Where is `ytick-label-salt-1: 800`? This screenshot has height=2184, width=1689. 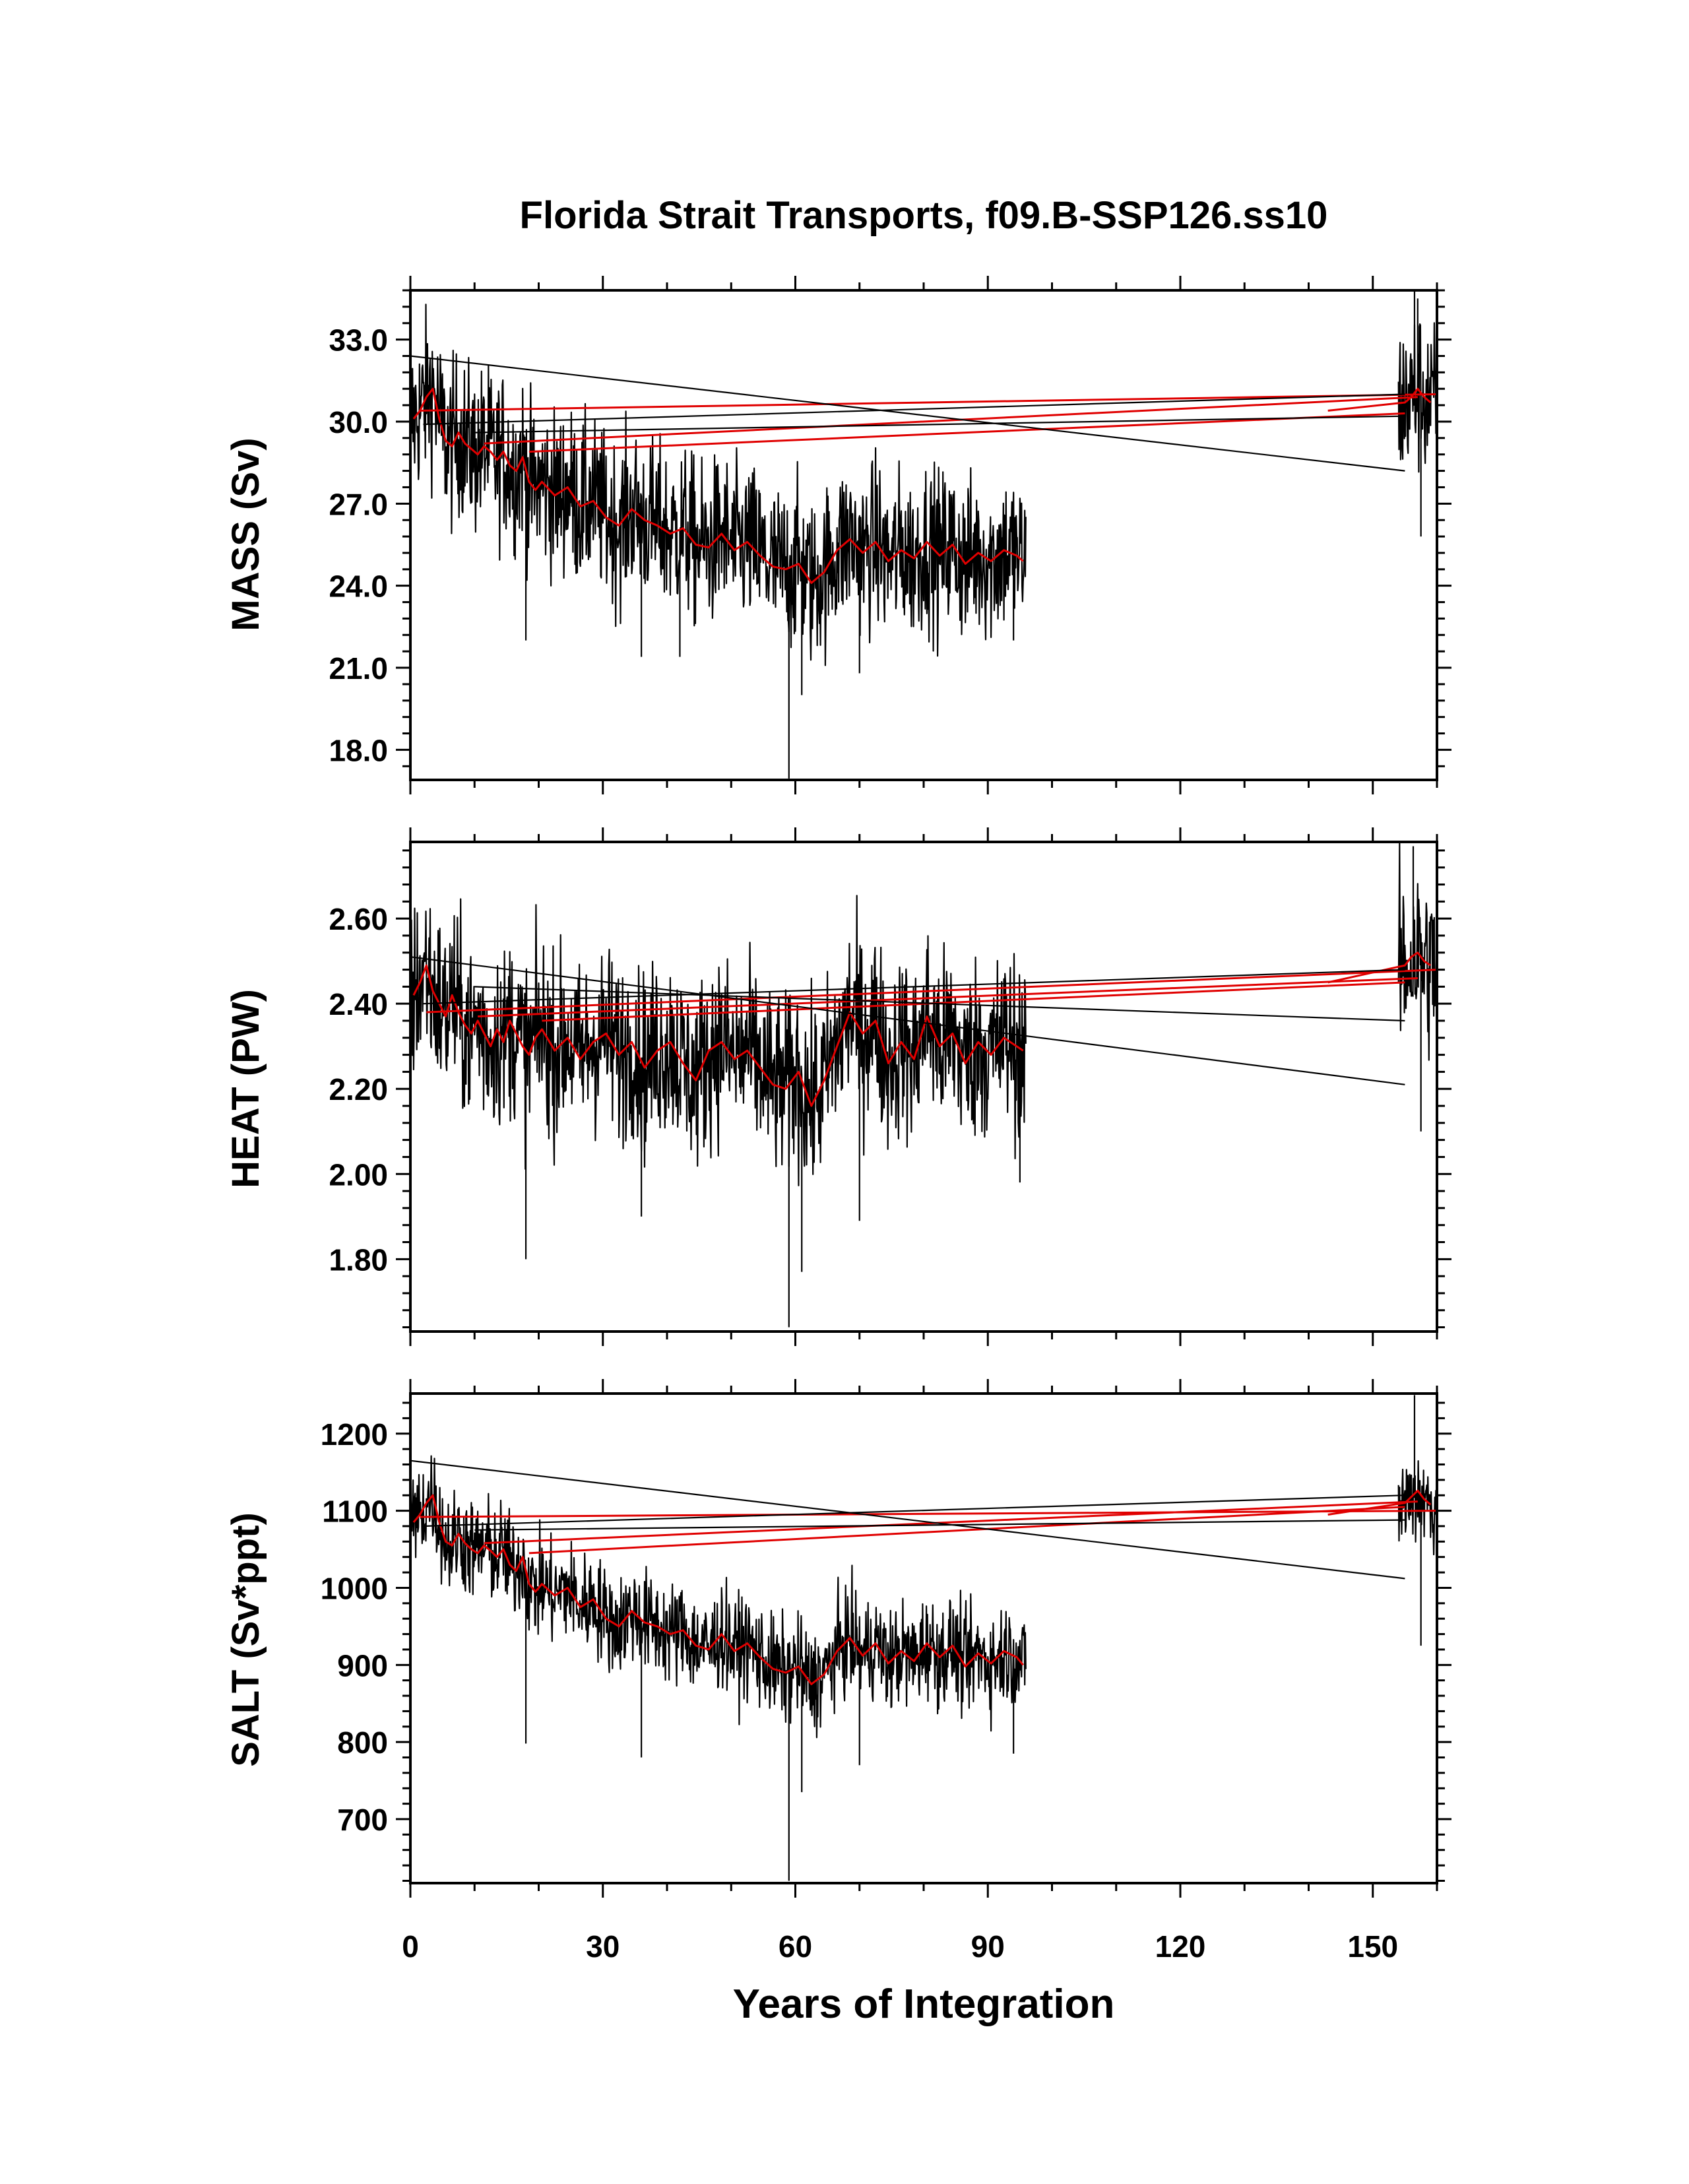
ytick-label-salt-1: 800 is located at coordinates (362, 1742).